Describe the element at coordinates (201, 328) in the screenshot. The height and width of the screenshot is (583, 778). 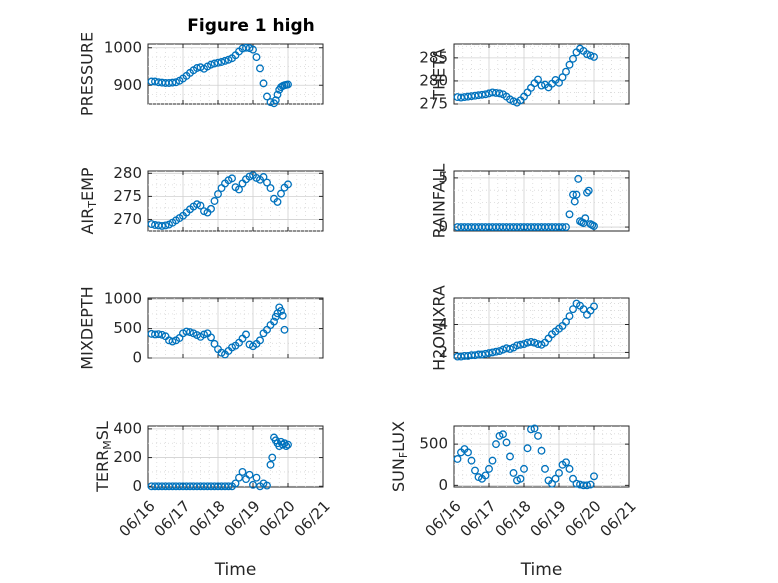
I see `axes-5: 0 500 1000 MIXDEPTH` at that location.